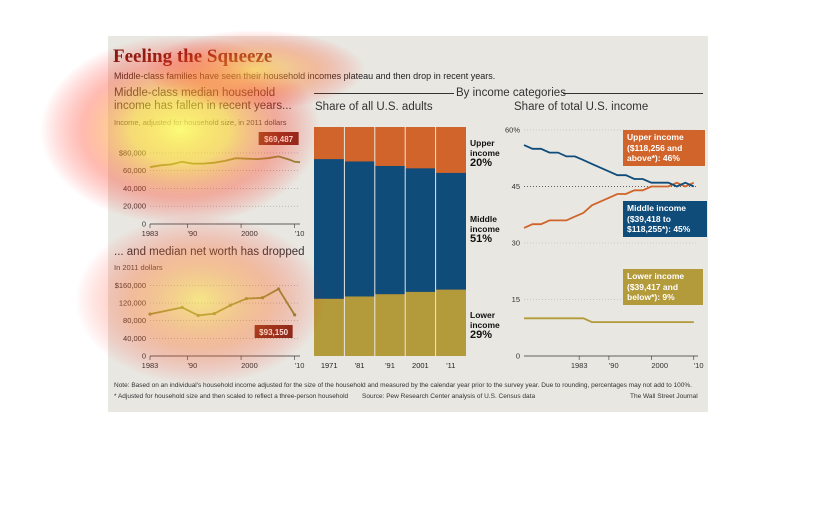 This screenshot has height=506, width=816. What do you see at coordinates (516, 186) in the screenshot?
I see `share-ytick-label: 45` at bounding box center [516, 186].